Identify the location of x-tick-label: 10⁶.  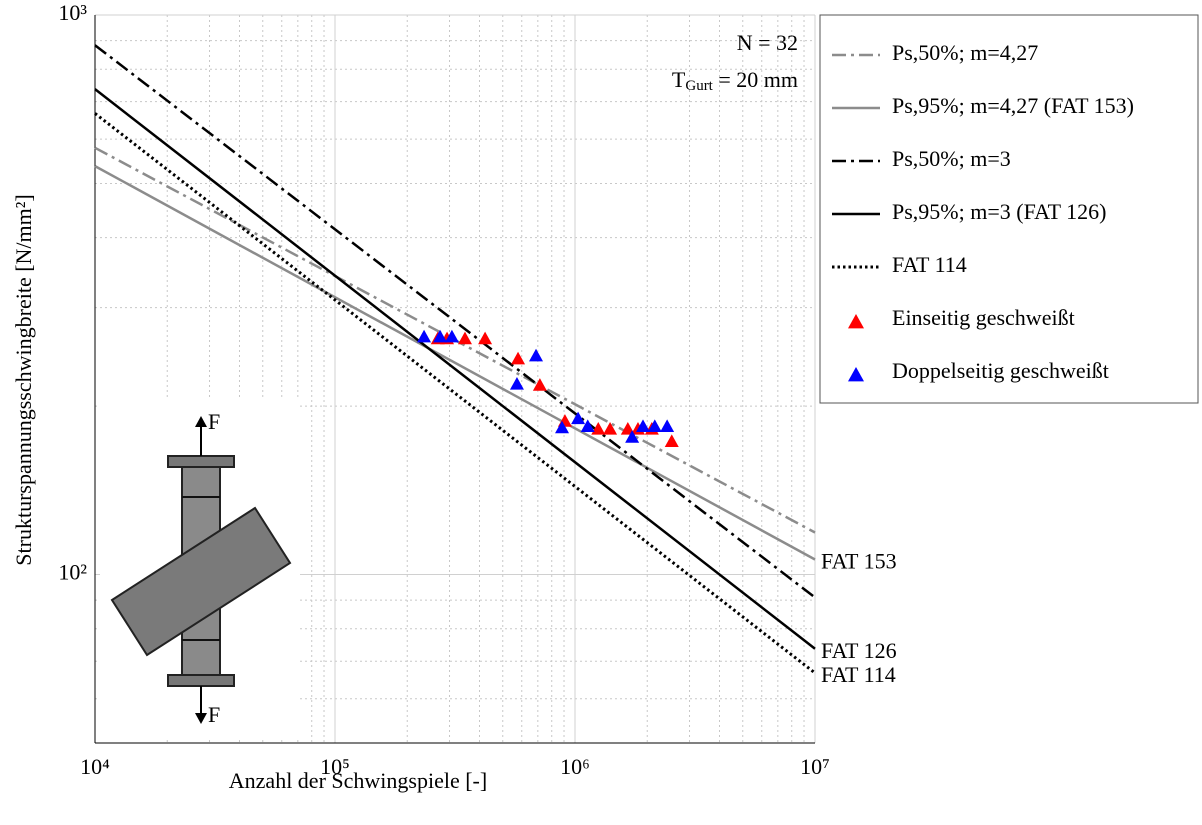
(575, 766).